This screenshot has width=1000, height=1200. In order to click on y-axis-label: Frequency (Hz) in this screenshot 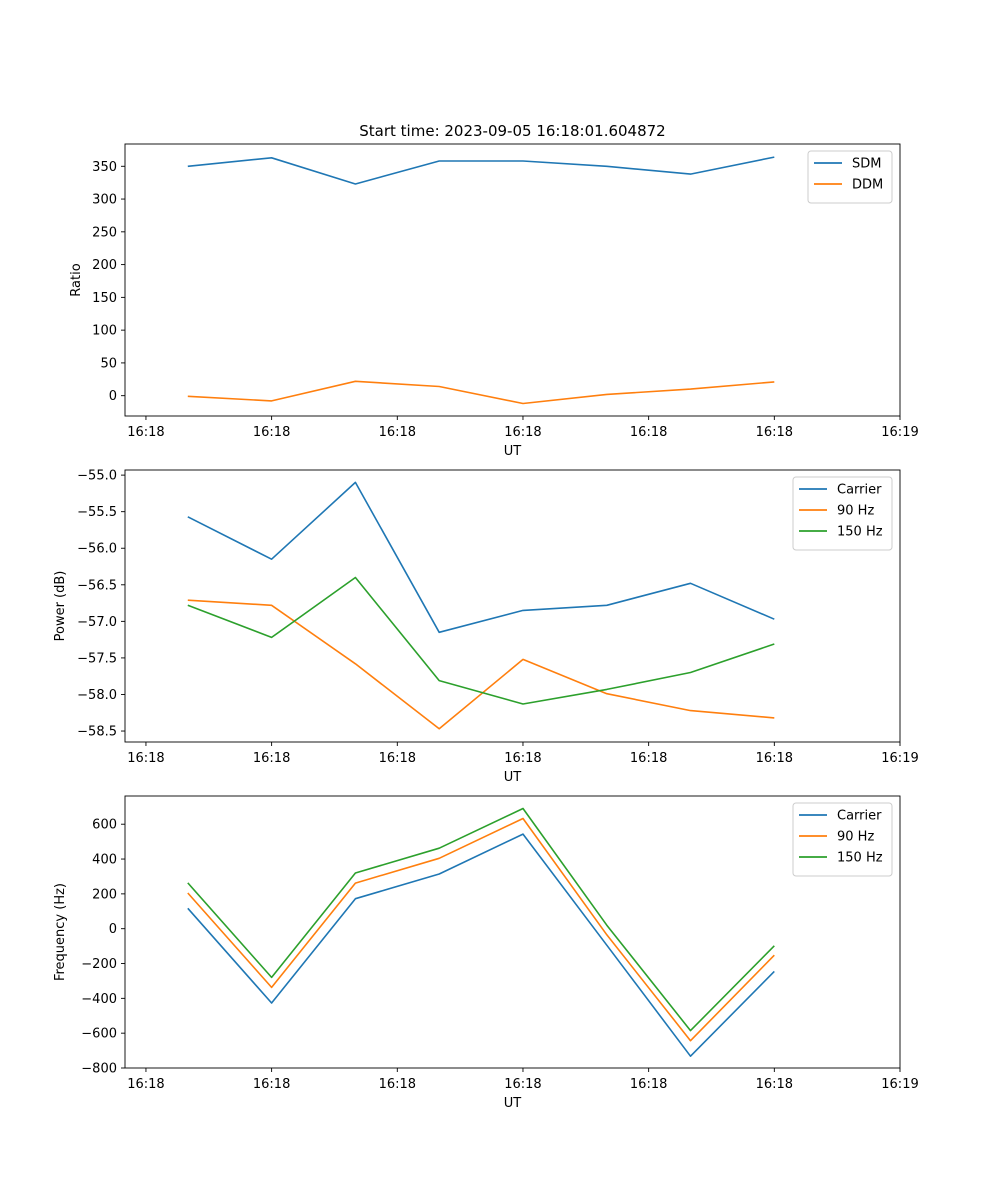, I will do `click(60, 932)`.